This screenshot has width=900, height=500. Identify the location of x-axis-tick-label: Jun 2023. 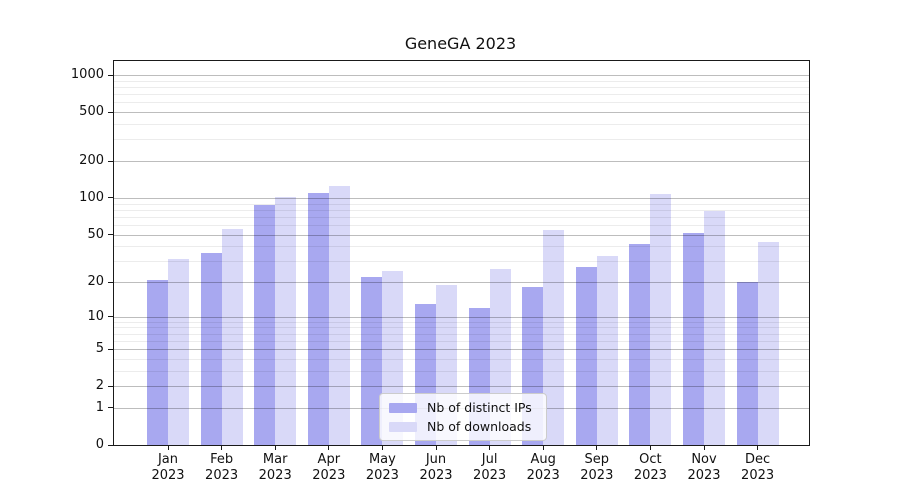
(436, 467).